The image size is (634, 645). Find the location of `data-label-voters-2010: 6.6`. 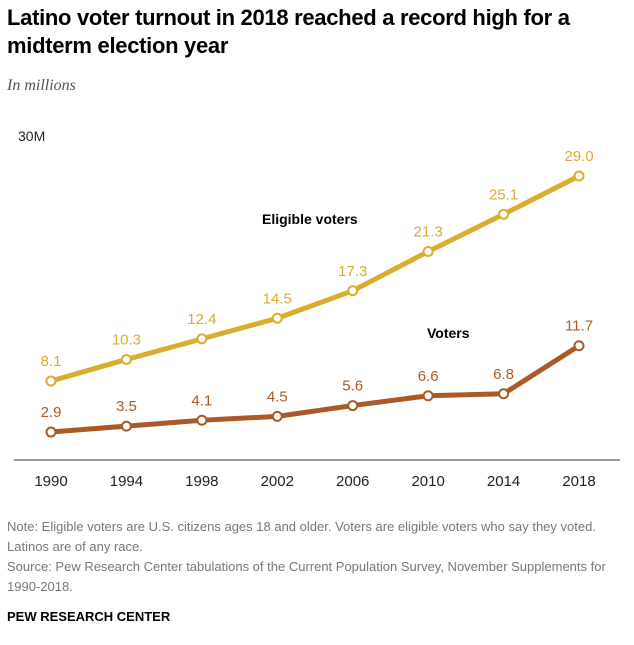

data-label-voters-2010: 6.6 is located at coordinates (428, 376).